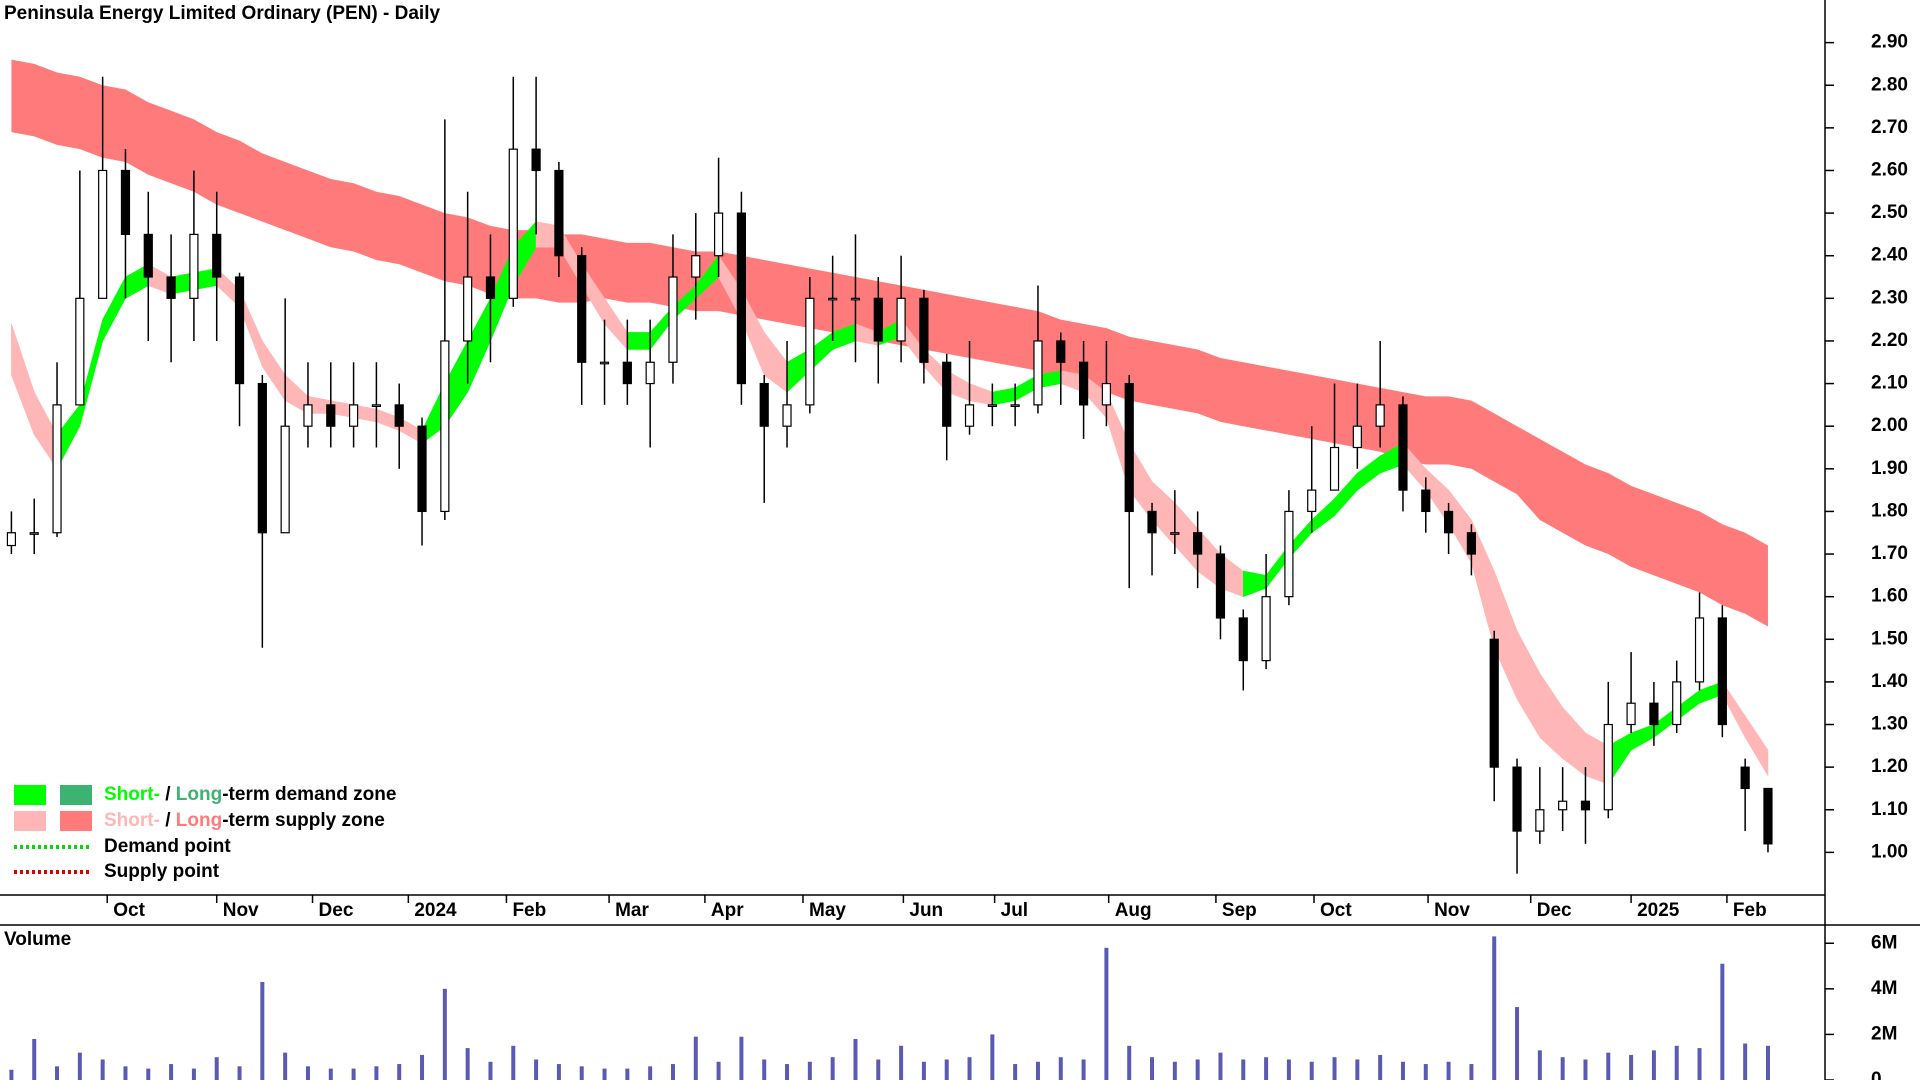  What do you see at coordinates (1554, 910) in the screenshot?
I see `x-tick-label: Dec` at bounding box center [1554, 910].